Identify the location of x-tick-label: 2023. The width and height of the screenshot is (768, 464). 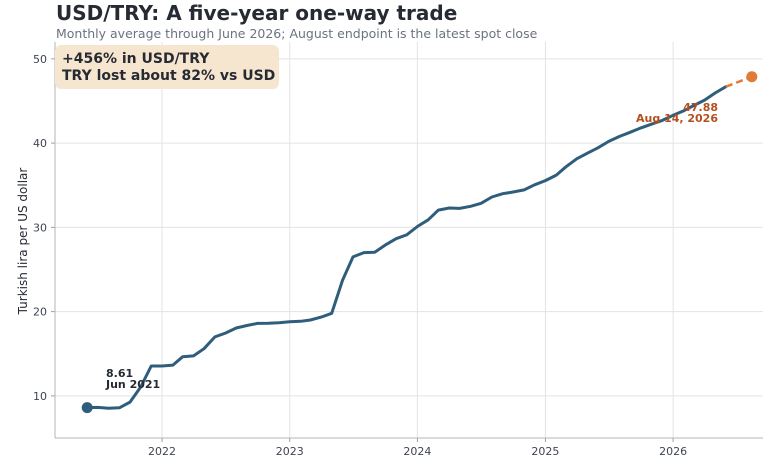
(290, 451).